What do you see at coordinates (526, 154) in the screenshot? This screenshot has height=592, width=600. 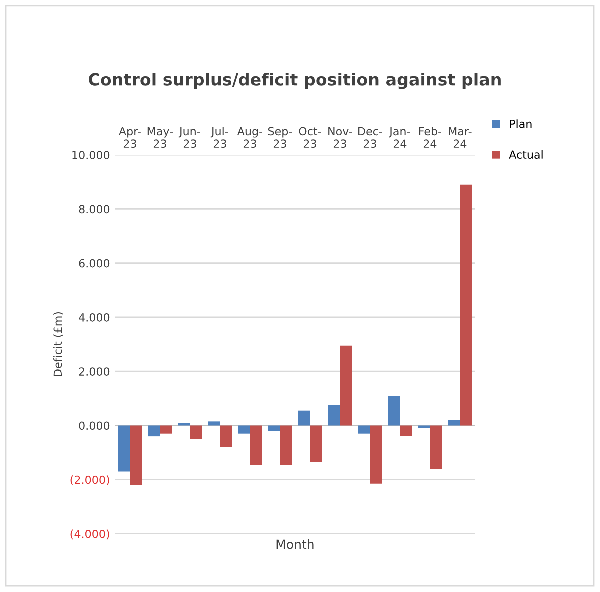 I see `legend-label: Actual` at bounding box center [526, 154].